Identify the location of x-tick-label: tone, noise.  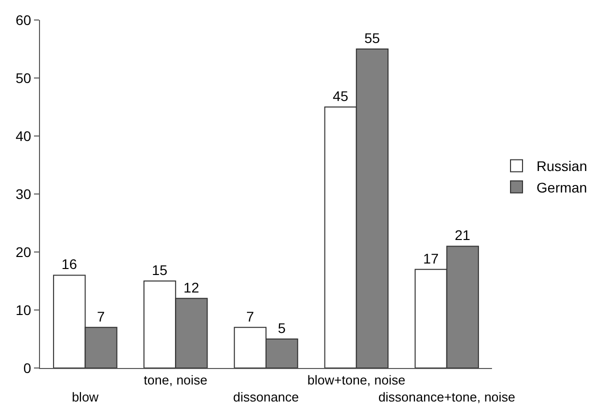
(176, 380).